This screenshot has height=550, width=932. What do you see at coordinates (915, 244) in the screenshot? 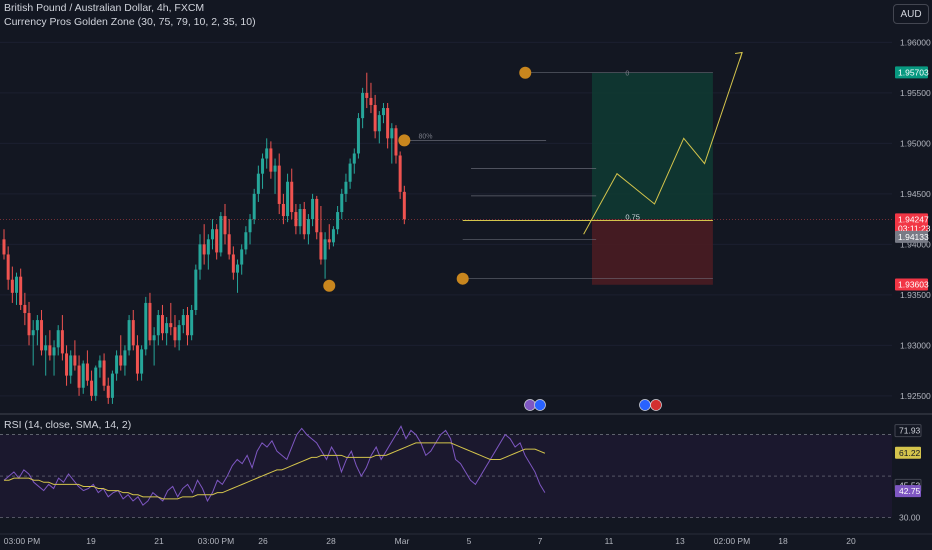
I see `price-tick-label: 1.94000` at bounding box center [915, 244].